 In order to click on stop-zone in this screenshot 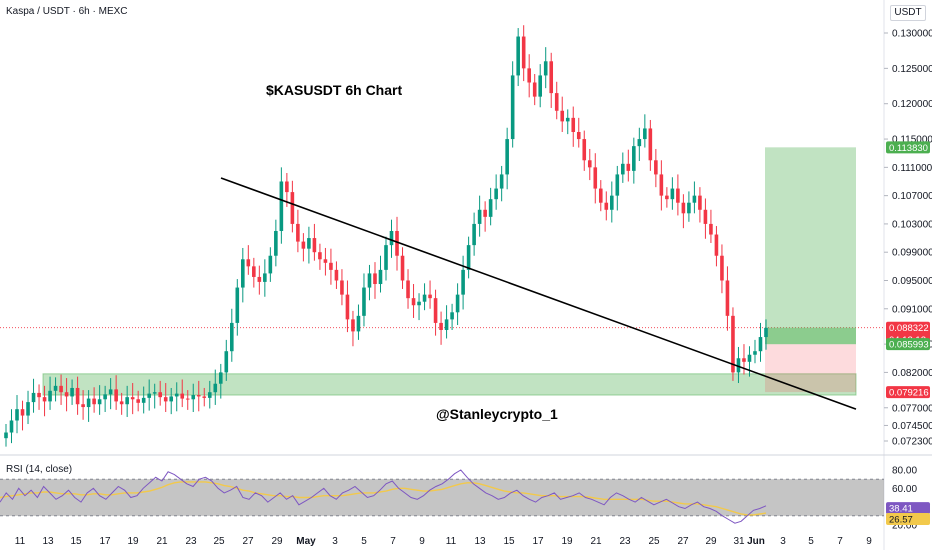, I will do `click(810, 368)`.